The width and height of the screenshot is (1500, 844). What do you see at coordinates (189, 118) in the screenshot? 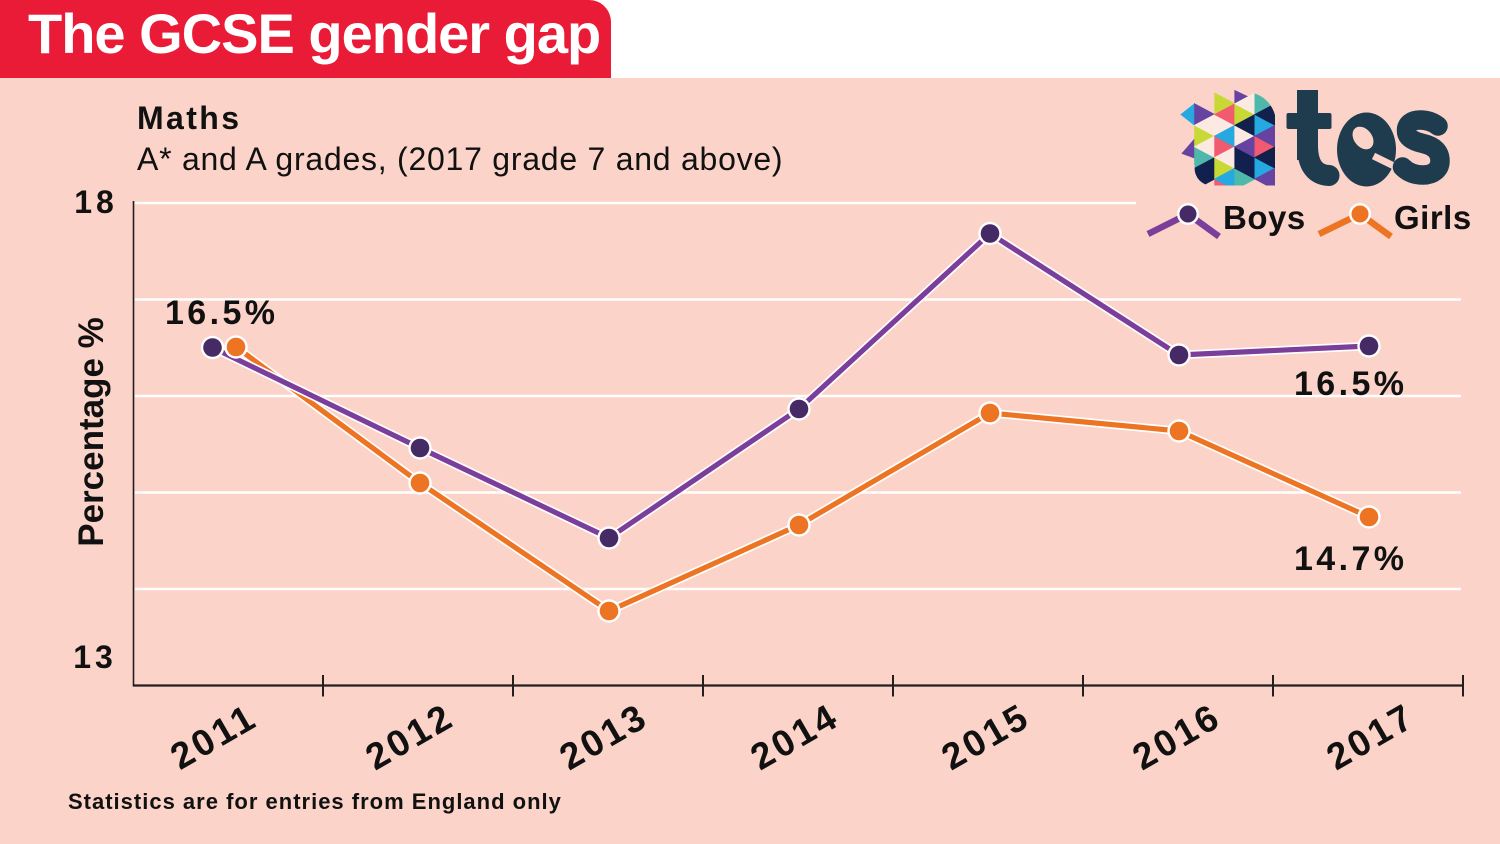
I see `svg-text: Maths` at bounding box center [189, 118].